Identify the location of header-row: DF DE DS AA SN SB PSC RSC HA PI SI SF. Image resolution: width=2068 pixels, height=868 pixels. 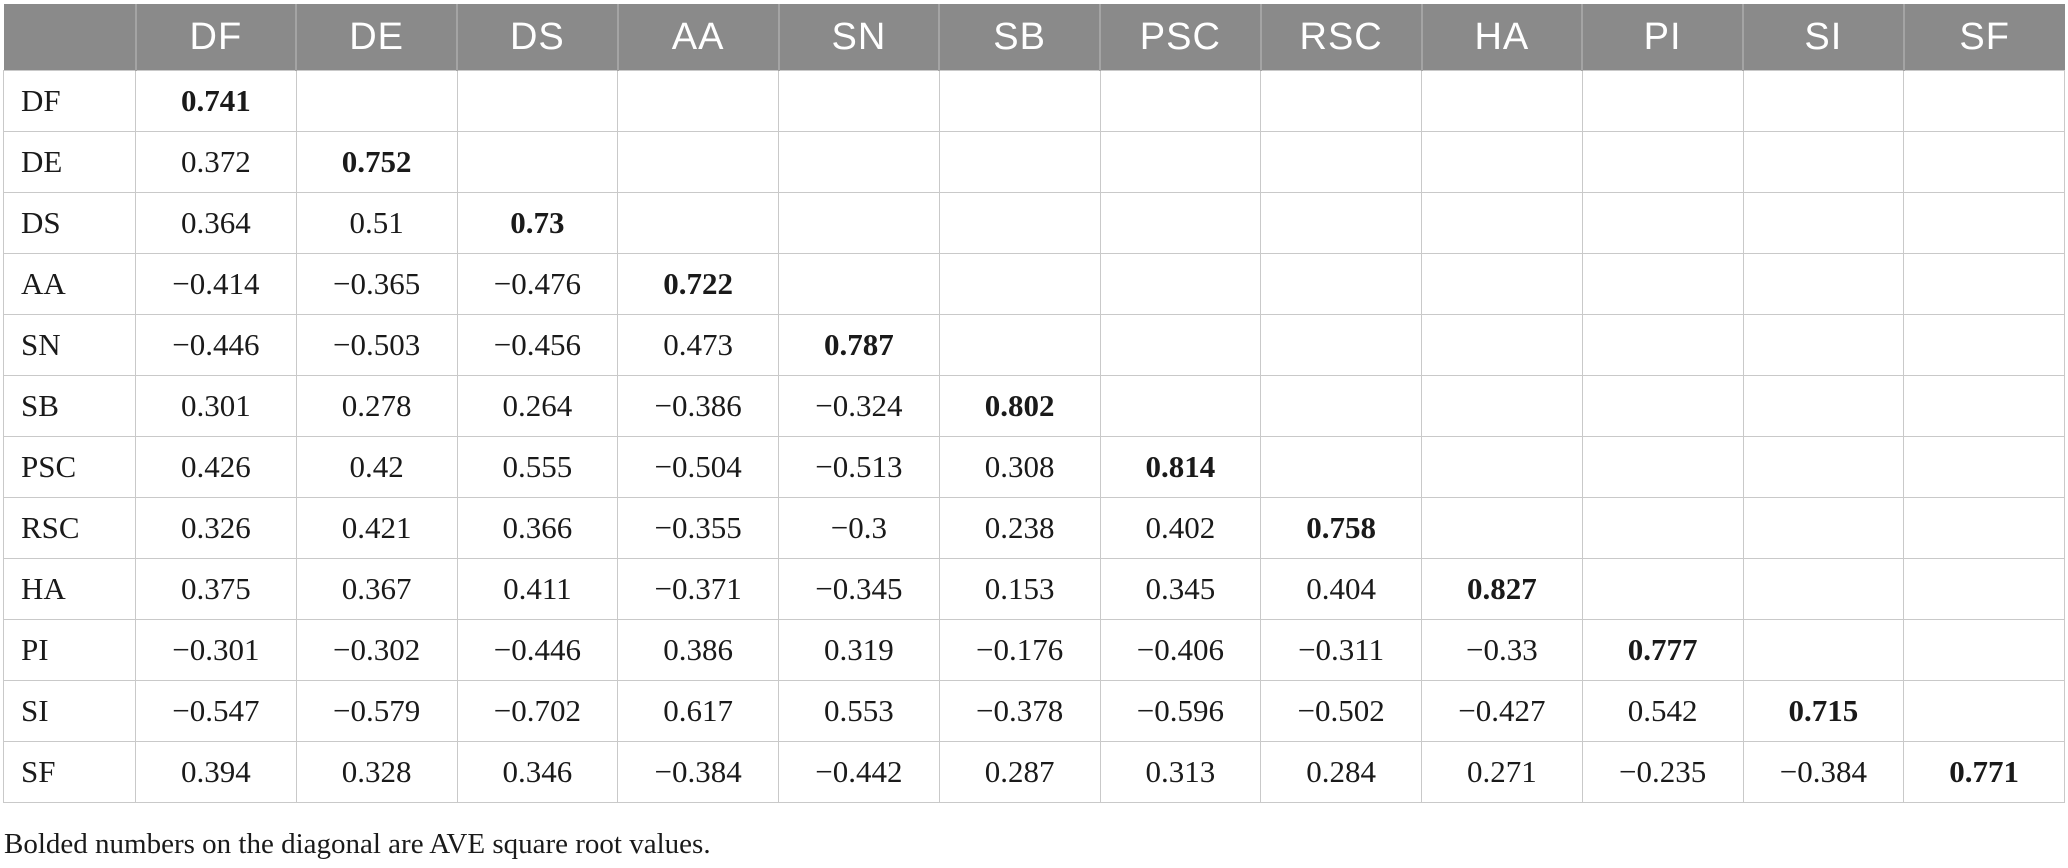
(1034, 37).